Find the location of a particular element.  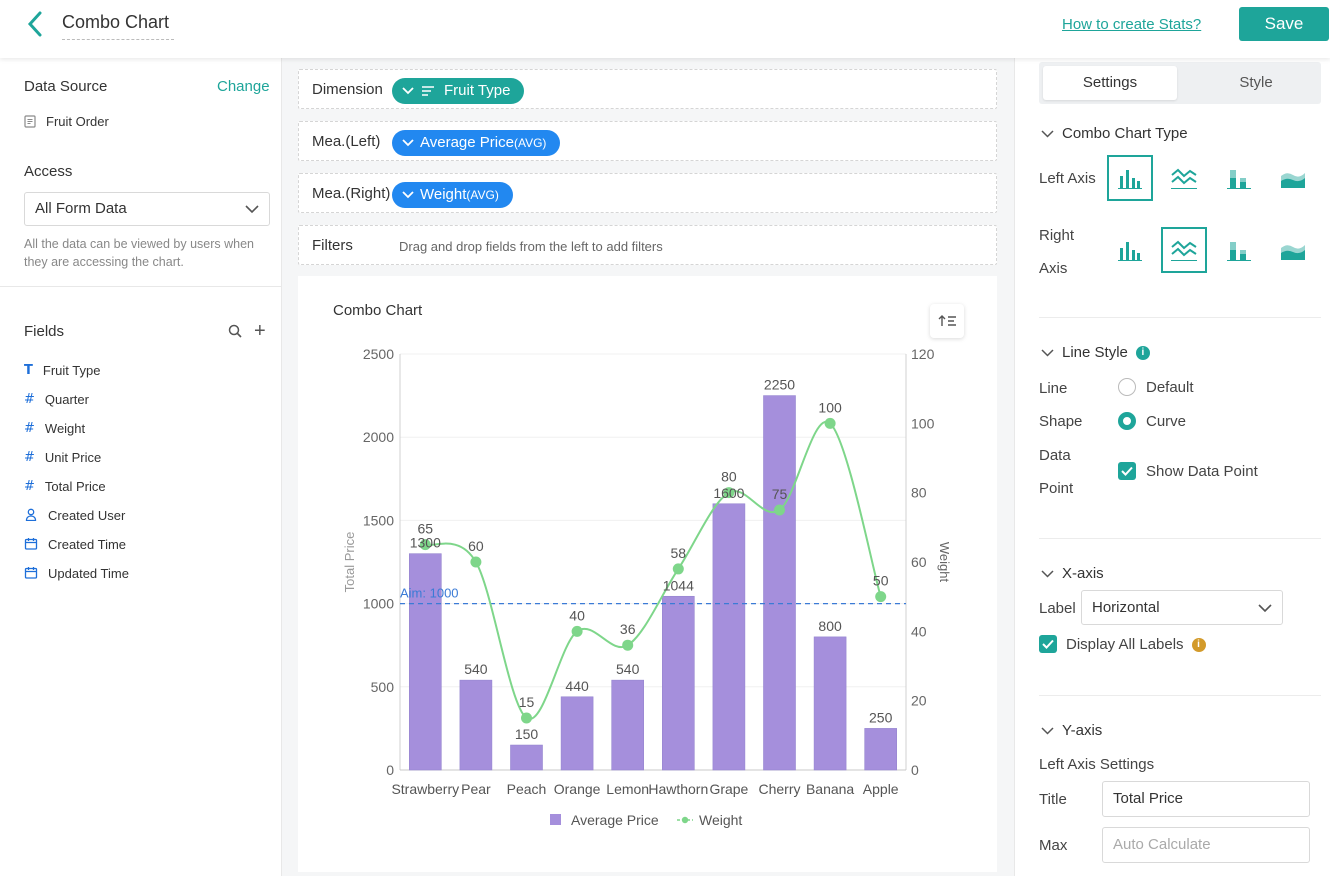

line-chart-icon is located at coordinates (1184, 250).